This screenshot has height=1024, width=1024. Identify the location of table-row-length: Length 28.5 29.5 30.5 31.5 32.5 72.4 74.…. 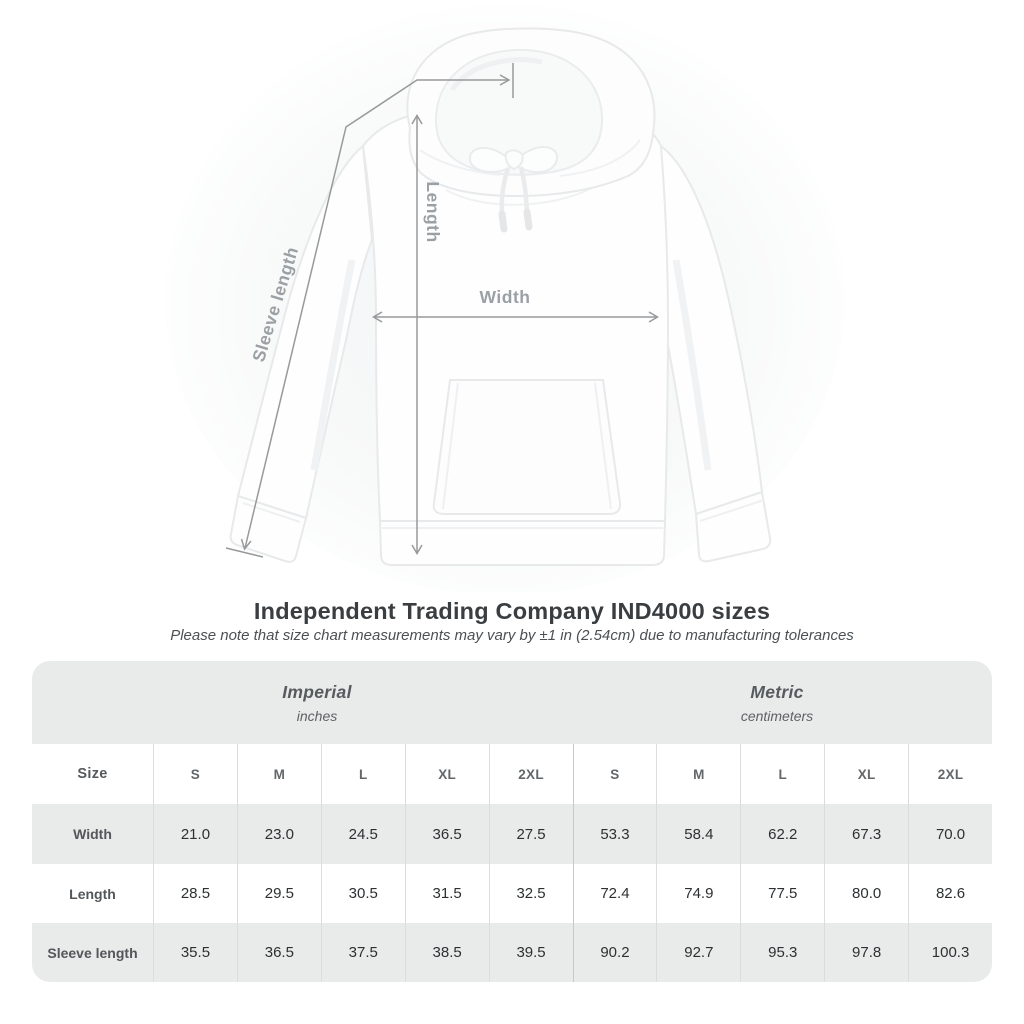
(512, 893).